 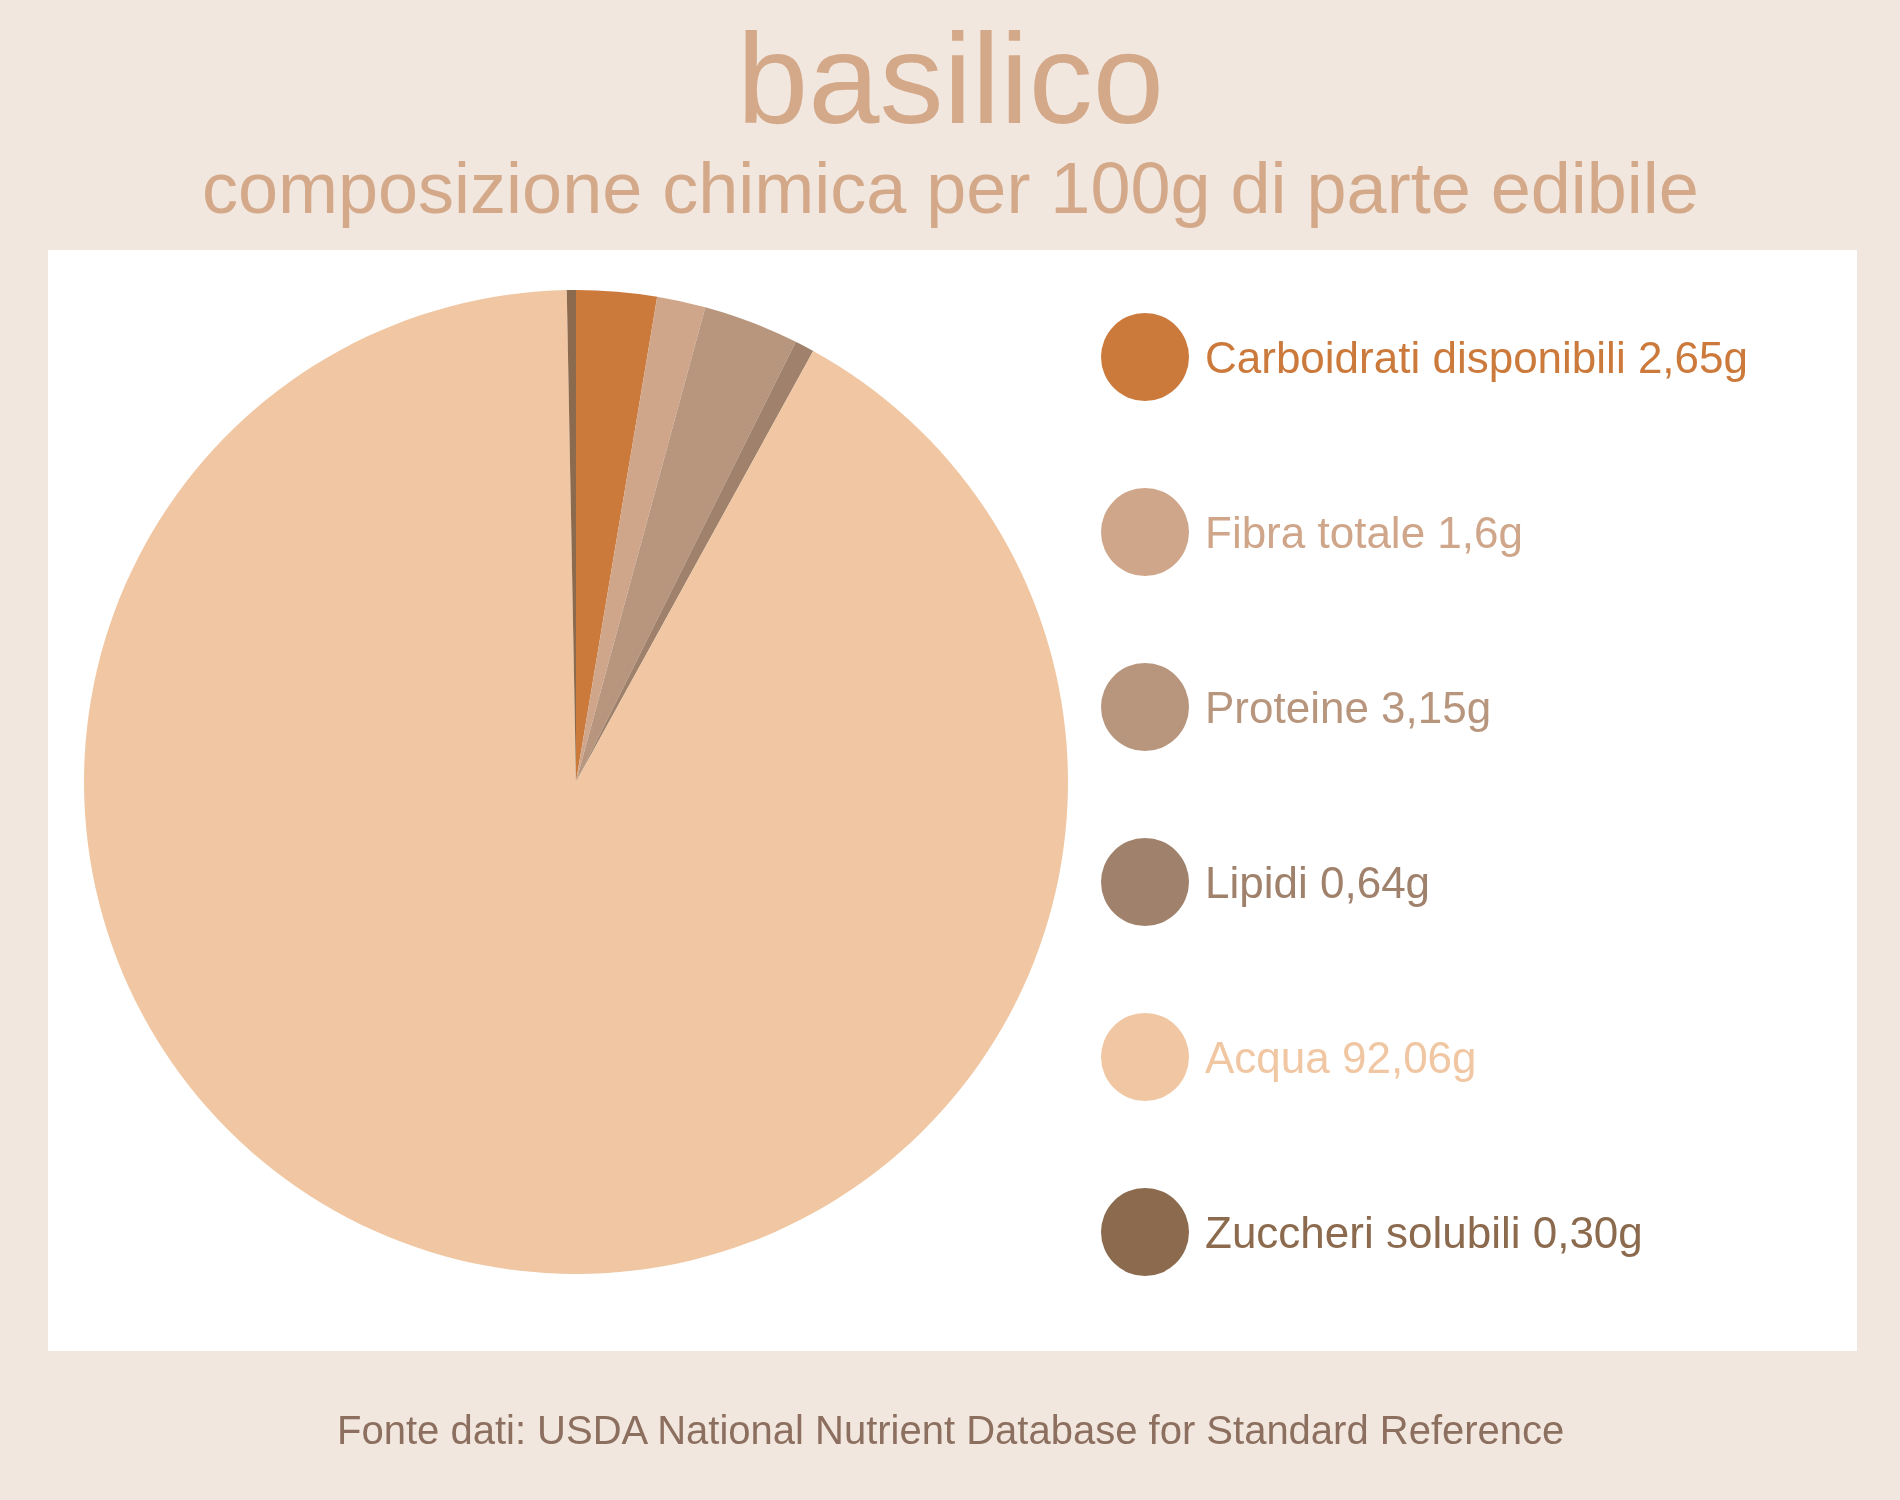 I want to click on legend-label: Zuccheri solubili 0,30g, so click(x=1424, y=1232).